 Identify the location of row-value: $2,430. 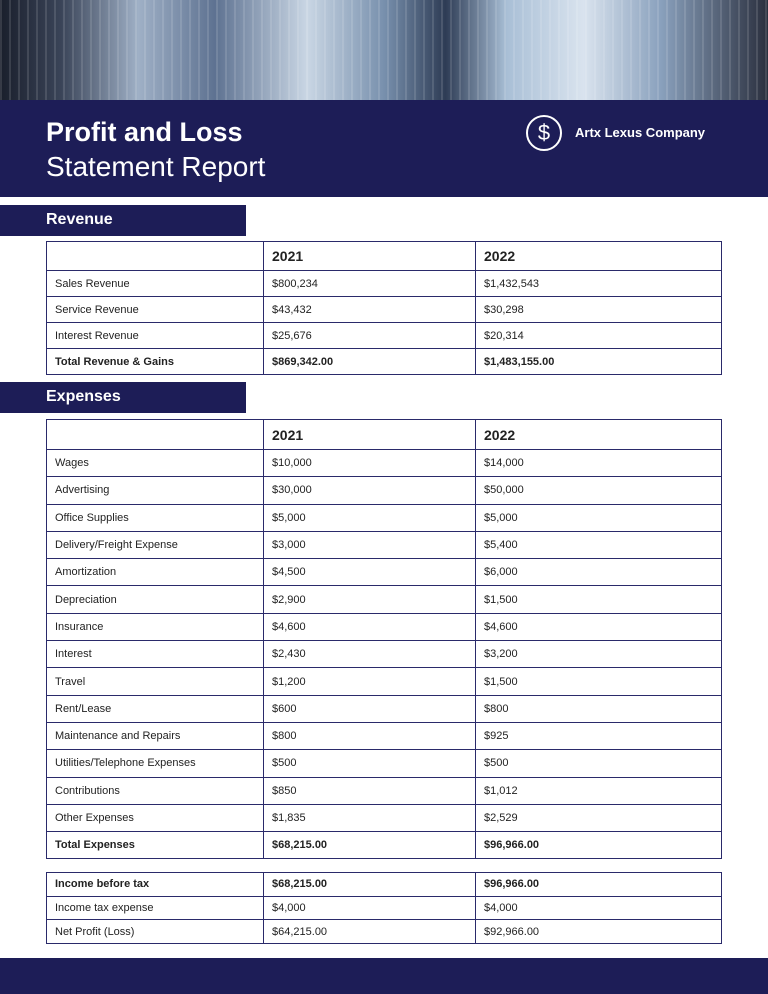
(369, 654).